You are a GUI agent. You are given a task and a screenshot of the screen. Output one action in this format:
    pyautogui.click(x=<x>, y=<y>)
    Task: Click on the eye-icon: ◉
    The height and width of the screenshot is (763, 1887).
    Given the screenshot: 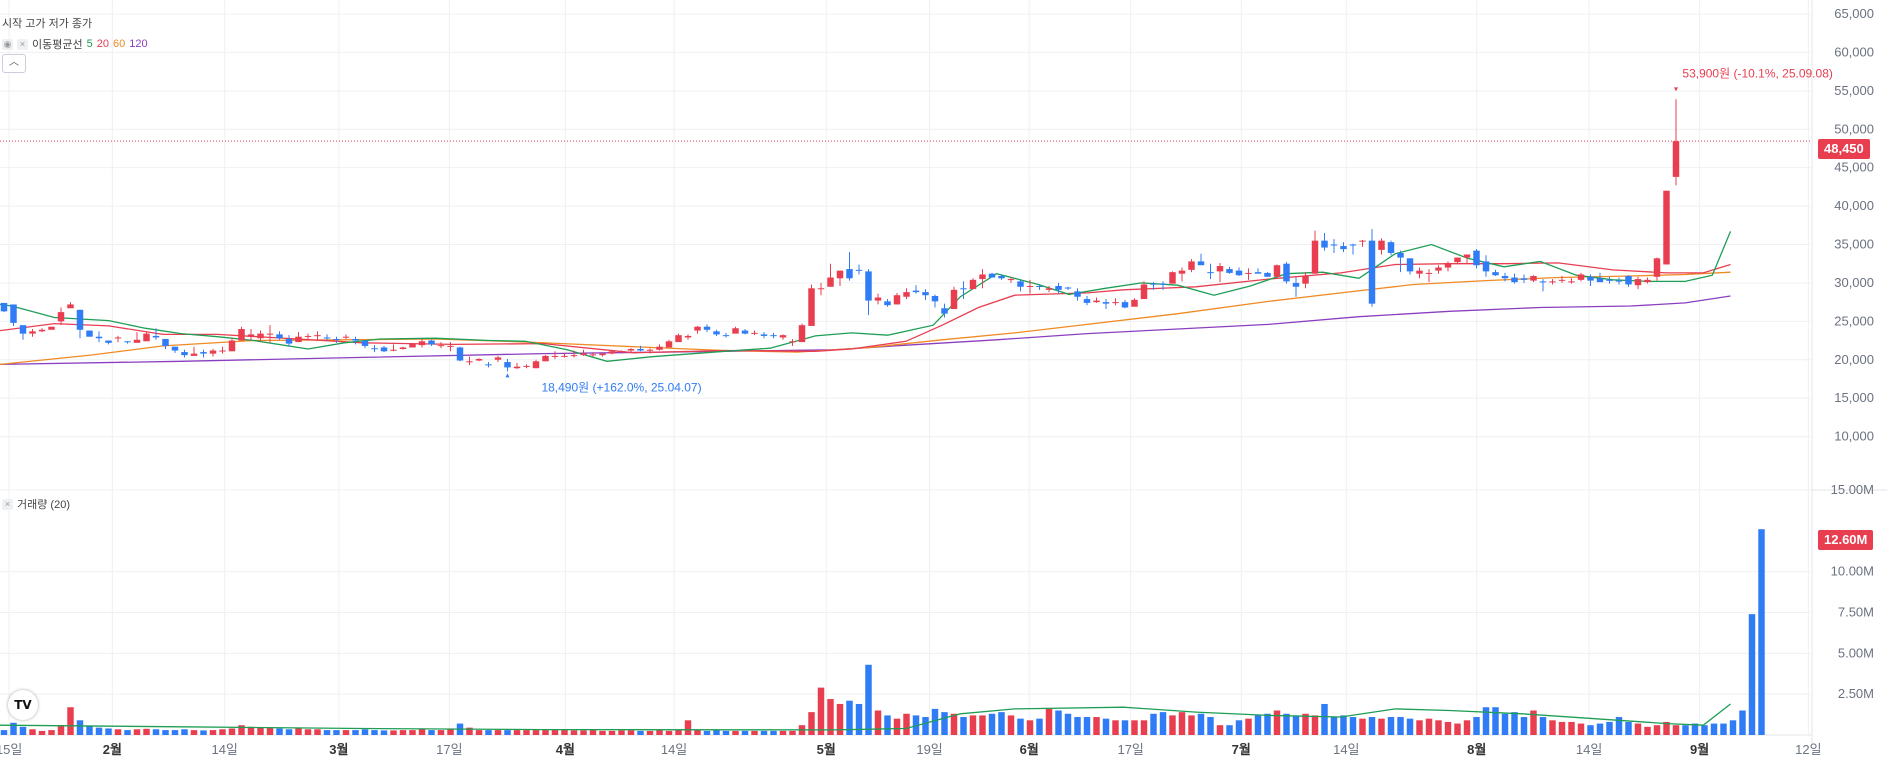 What is the action you would take?
    pyautogui.click(x=7, y=44)
    